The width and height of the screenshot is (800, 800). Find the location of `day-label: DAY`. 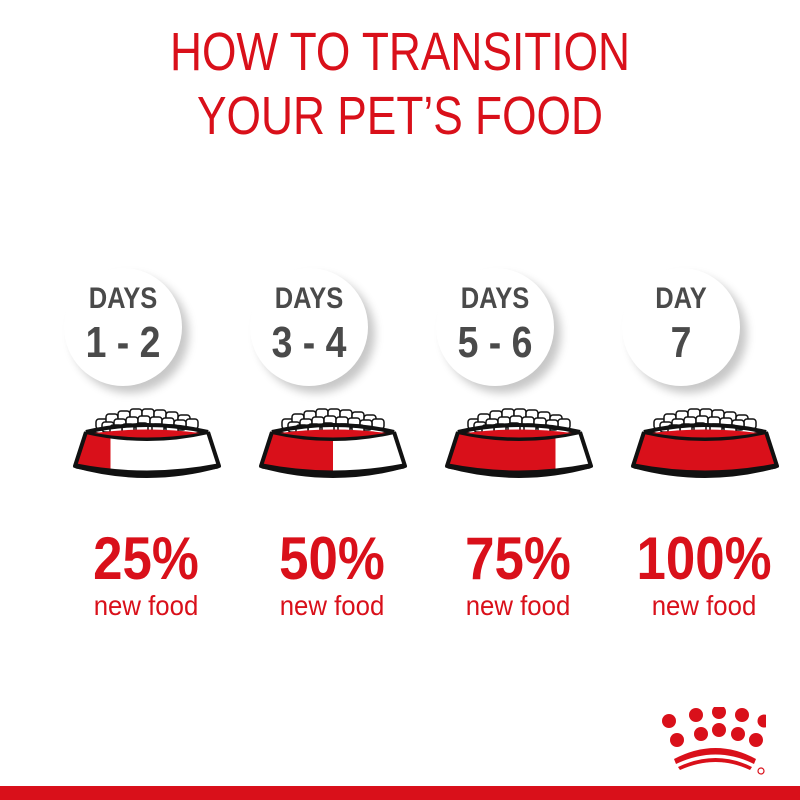

day-label: DAY is located at coordinates (681, 298).